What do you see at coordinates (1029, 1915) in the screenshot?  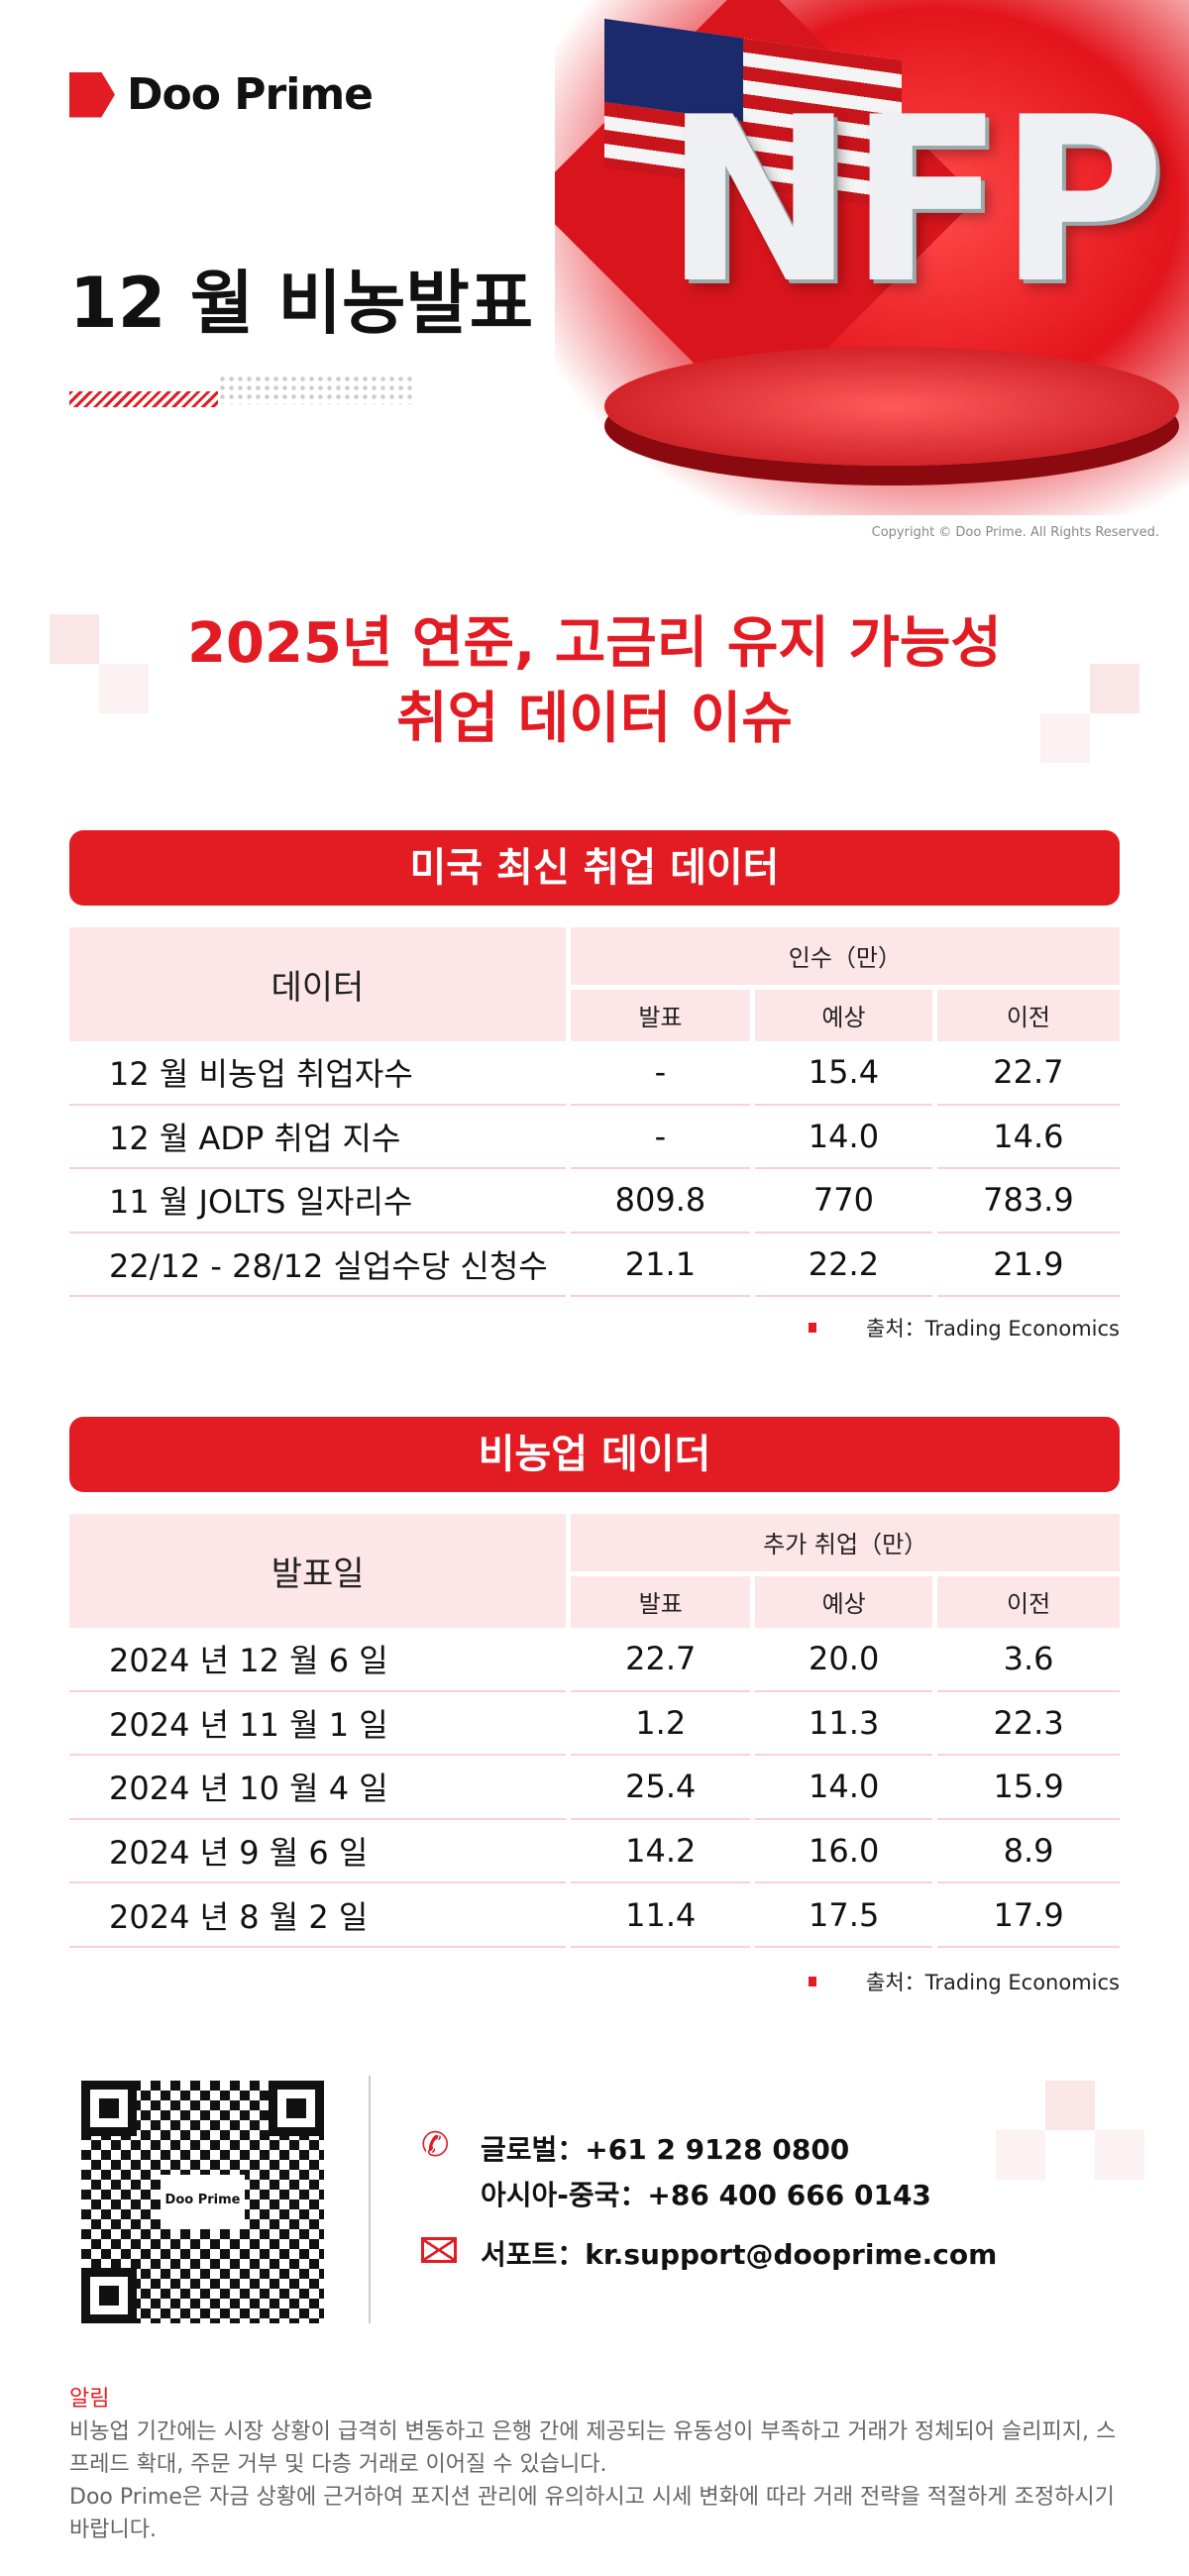 I see `previous-value: 17.9` at bounding box center [1029, 1915].